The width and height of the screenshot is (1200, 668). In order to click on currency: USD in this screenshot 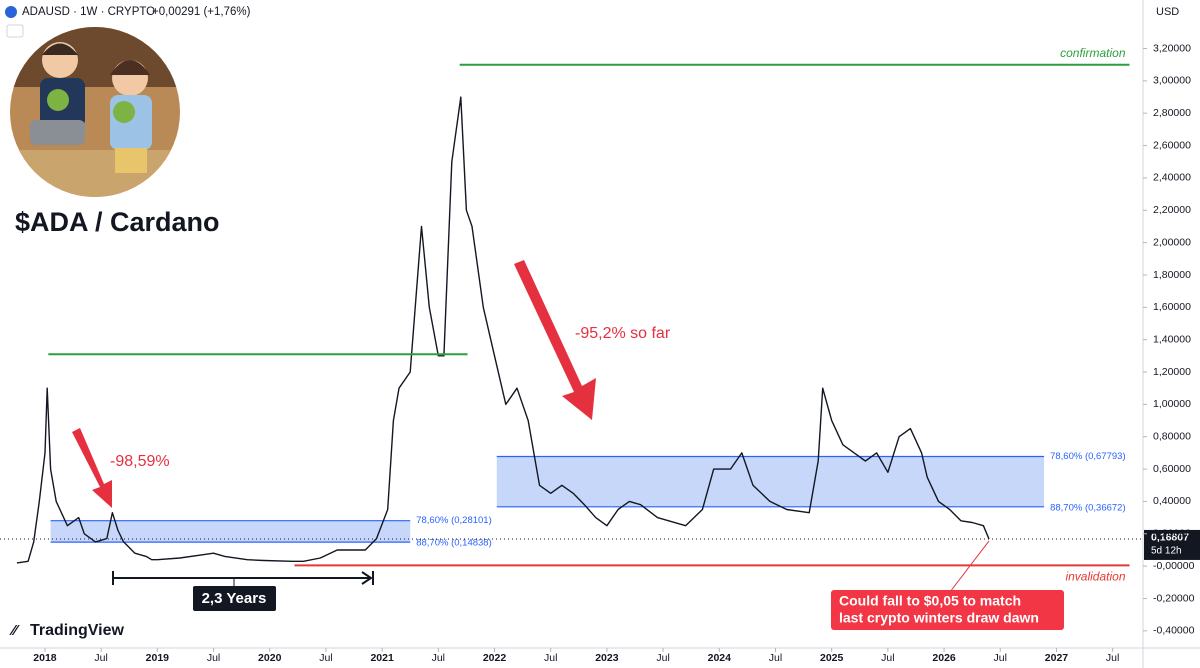, I will do `click(1167, 12)`.